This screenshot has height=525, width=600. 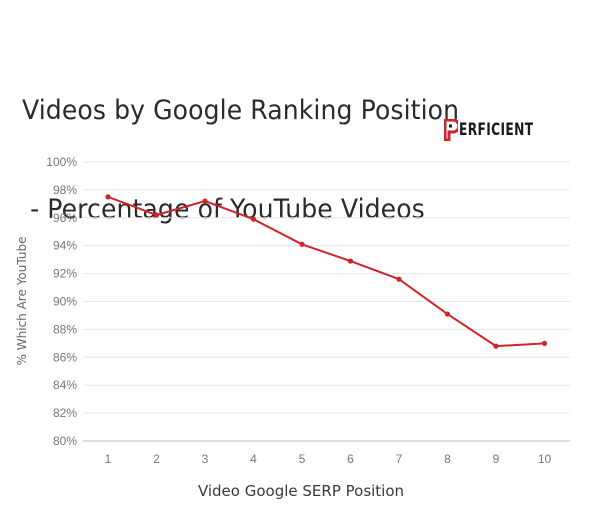 What do you see at coordinates (399, 459) in the screenshot?
I see `x-tick-label: 7` at bounding box center [399, 459].